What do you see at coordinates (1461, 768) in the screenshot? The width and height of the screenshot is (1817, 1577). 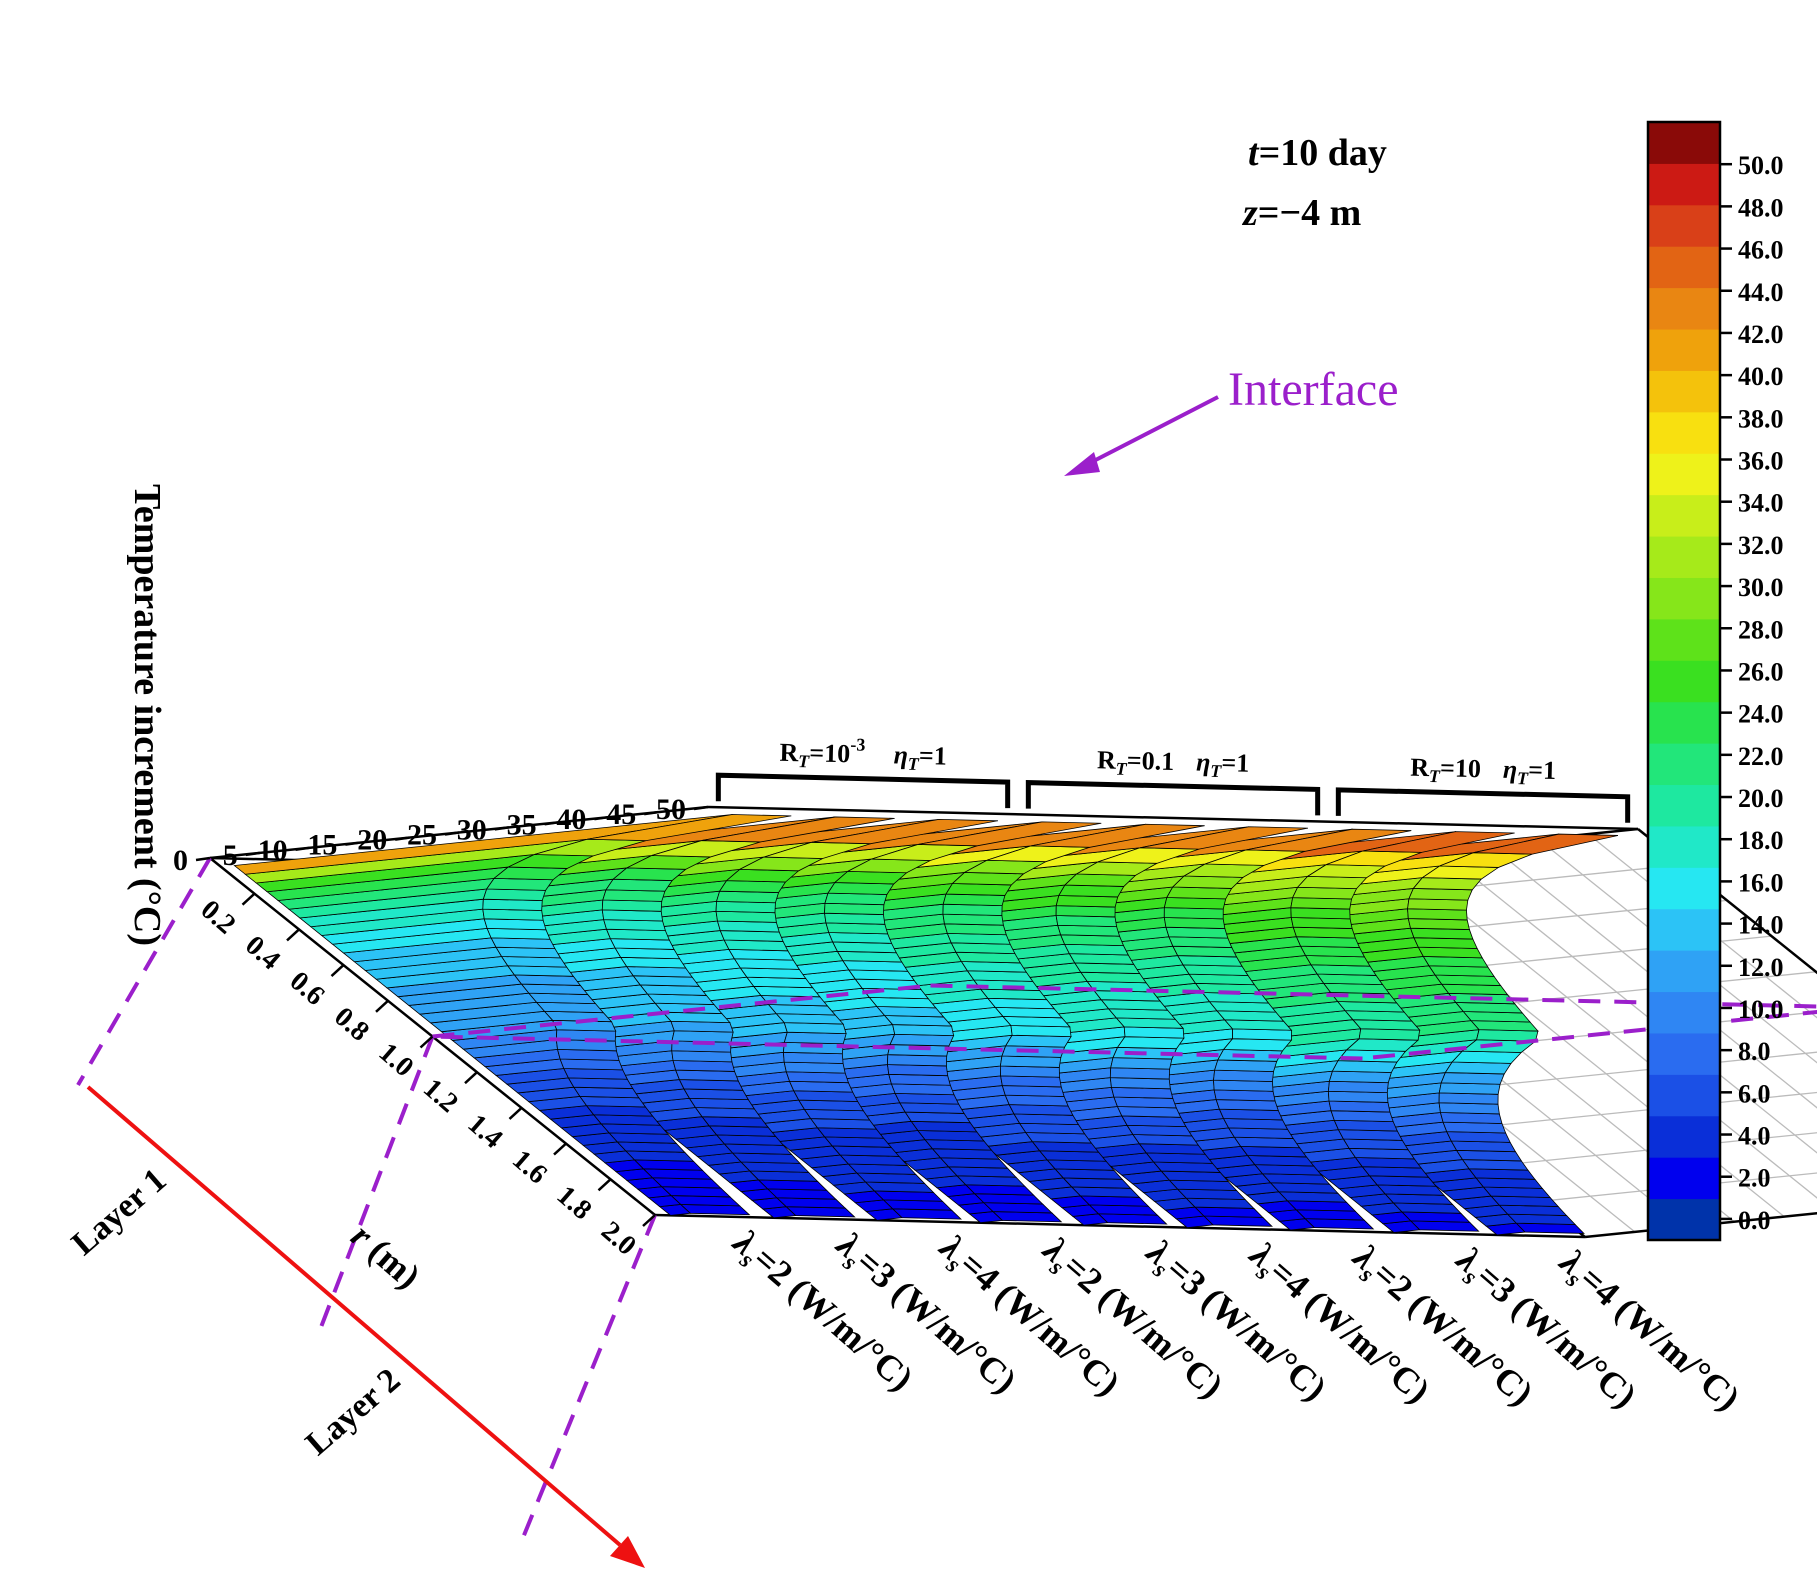 I see `rt-value: =10` at bounding box center [1461, 768].